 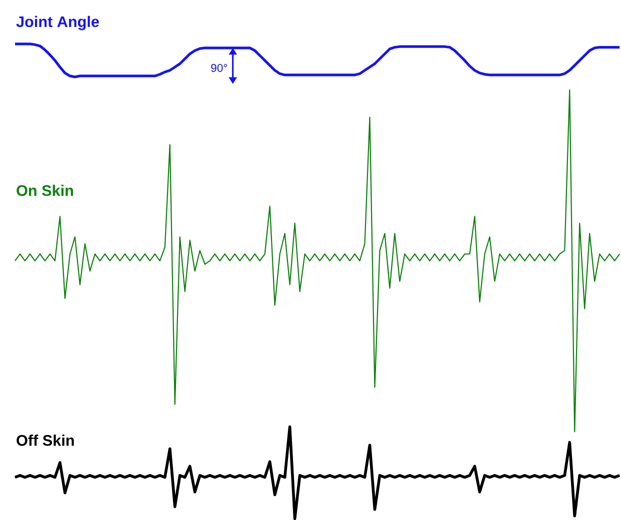 What do you see at coordinates (44, 190) in the screenshot?
I see `text: On Skin` at bounding box center [44, 190].